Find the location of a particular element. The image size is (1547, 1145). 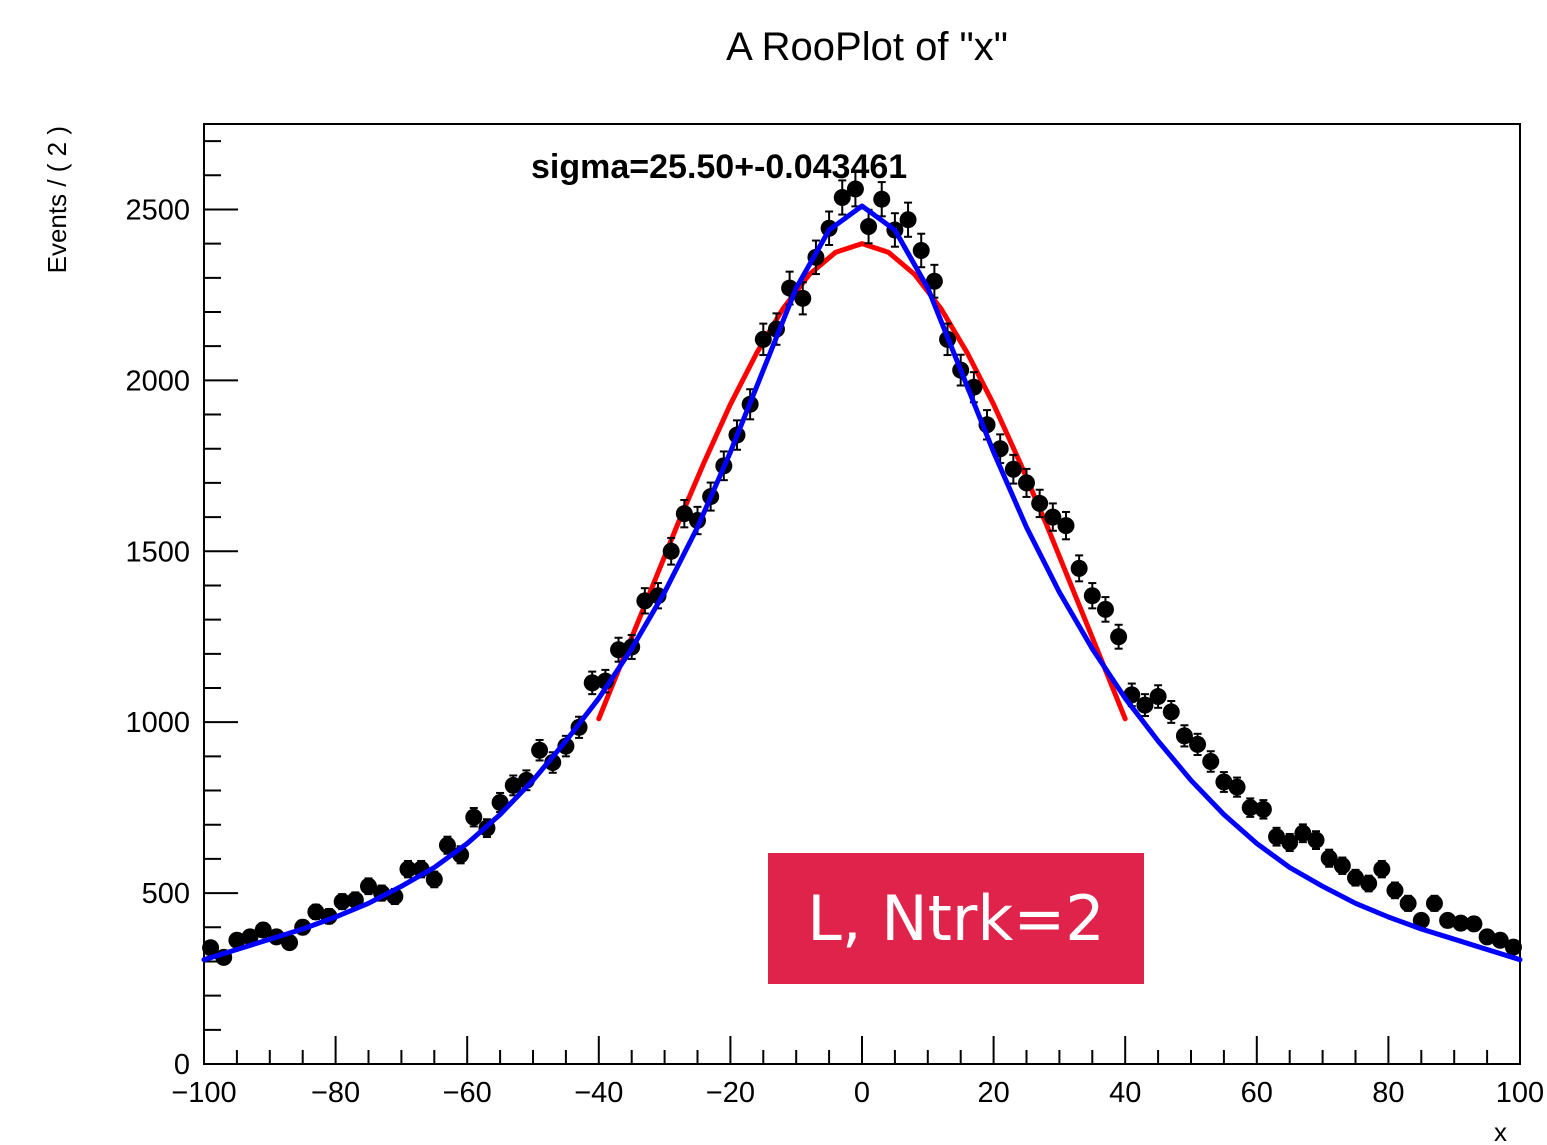

y-axis-label: Events / ( 2 ) is located at coordinates (57, 199).